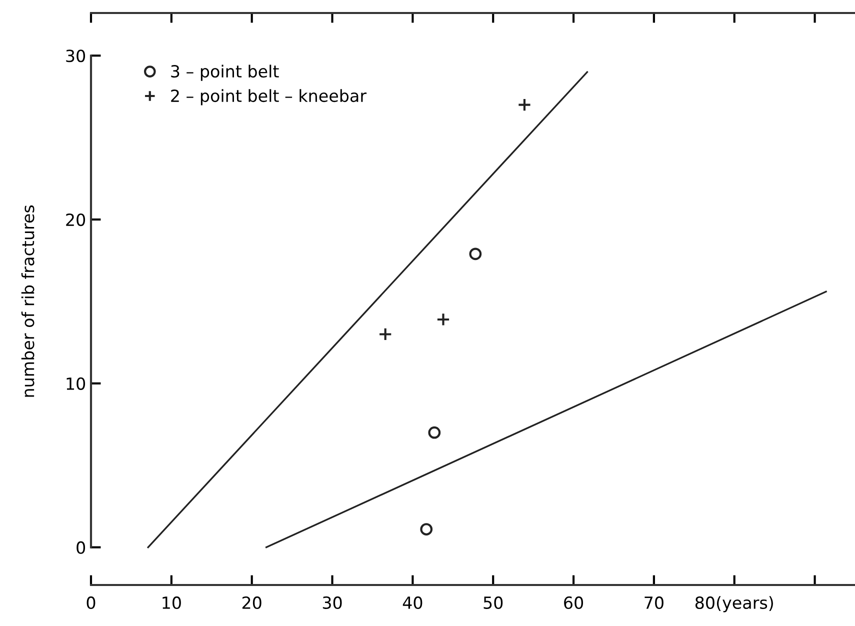 The height and width of the screenshot is (626, 855). I want to click on x-tick-label: 50, so click(493, 603).